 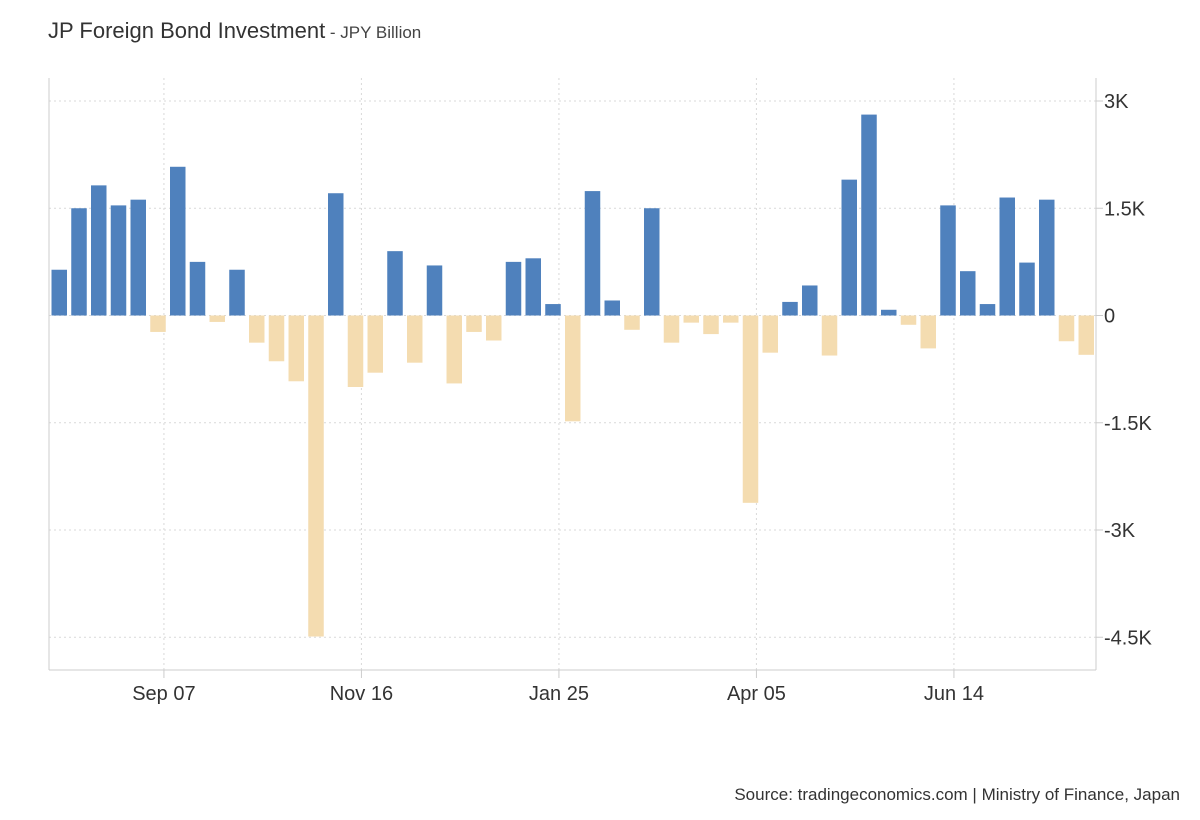 What do you see at coordinates (1128, 638) in the screenshot?
I see `y-tick-label: -4.5K` at bounding box center [1128, 638].